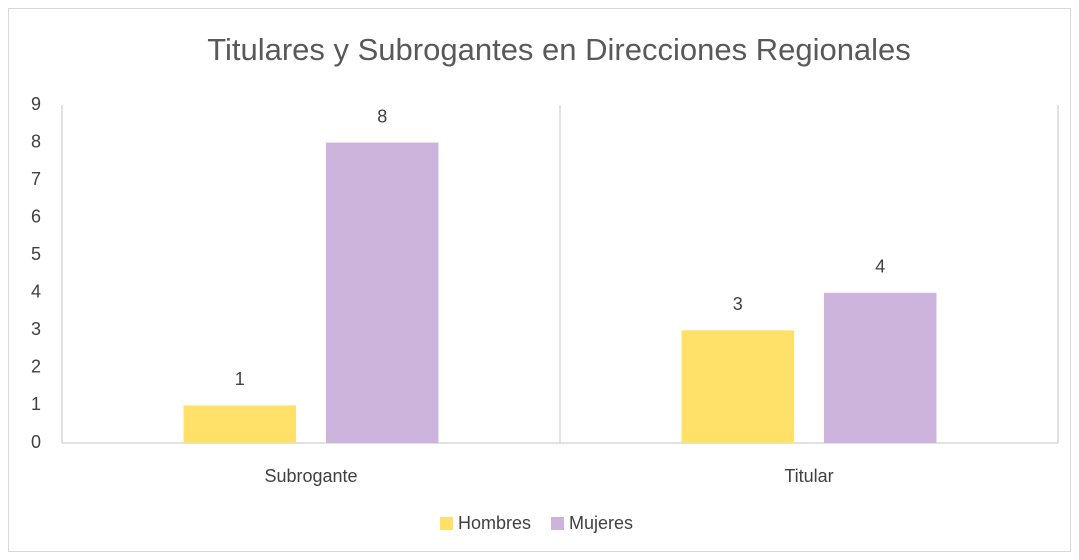  Describe the element at coordinates (36, 141) in the screenshot. I see `y-tick-label: 8` at that location.